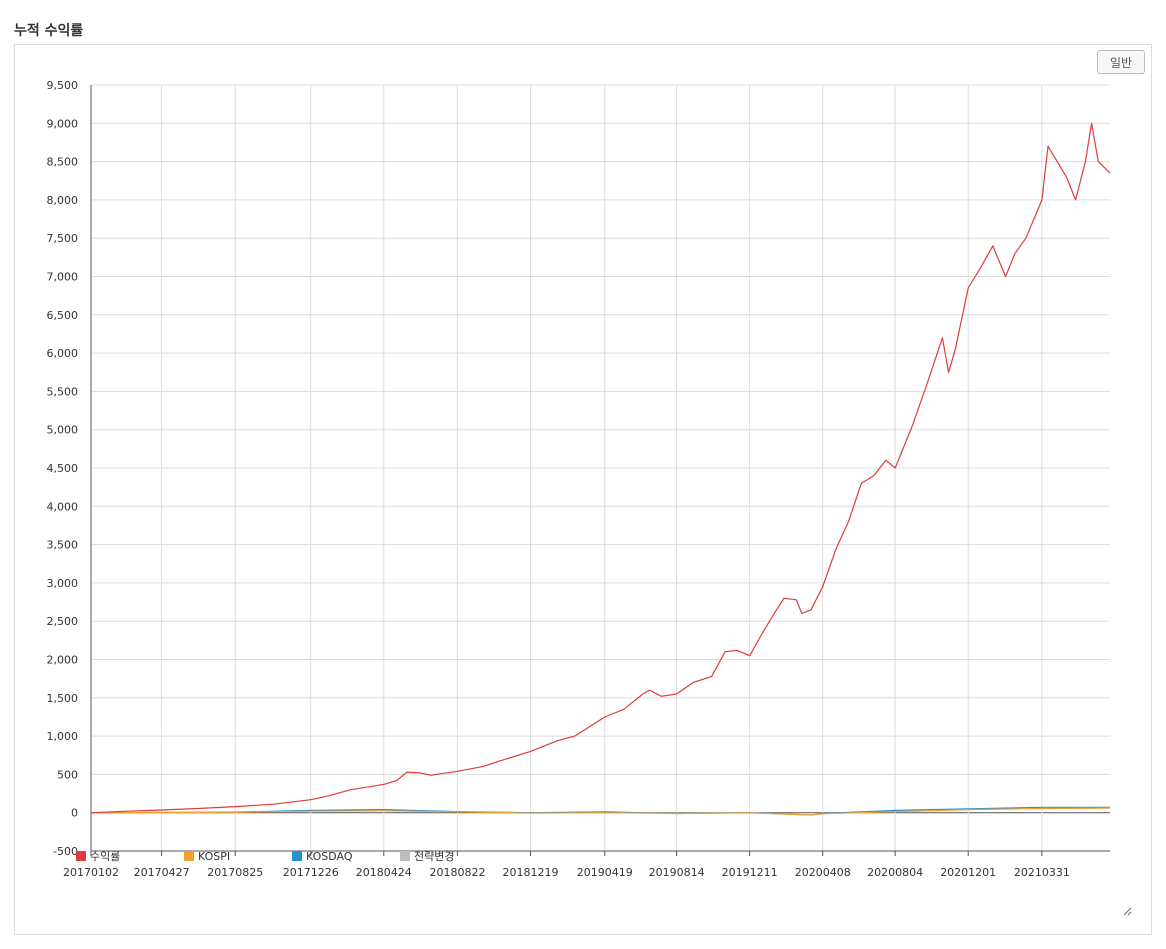 Image resolution: width=1166 pixels, height=949 pixels. What do you see at coordinates (968, 872) in the screenshot?
I see `x-tick-label: 20201201` at bounding box center [968, 872].